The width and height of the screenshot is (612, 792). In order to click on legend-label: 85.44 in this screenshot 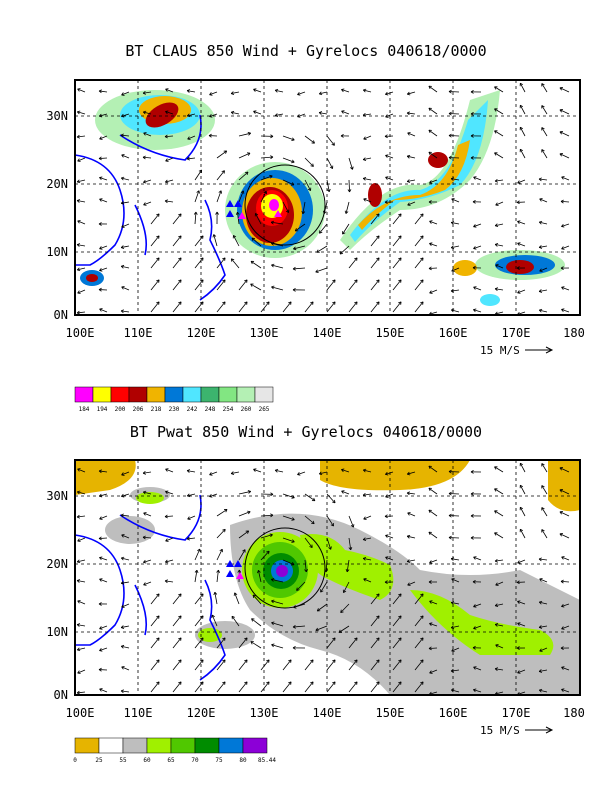, I will do `click(267, 760)`.